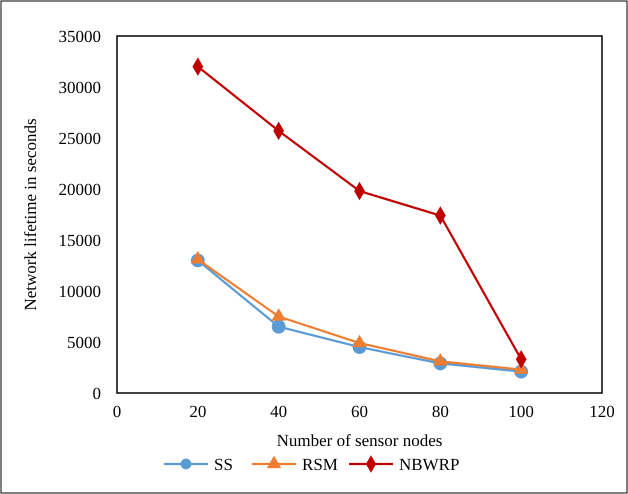  What do you see at coordinates (84, 342) in the screenshot?
I see `y-tick-label: 5000` at bounding box center [84, 342].